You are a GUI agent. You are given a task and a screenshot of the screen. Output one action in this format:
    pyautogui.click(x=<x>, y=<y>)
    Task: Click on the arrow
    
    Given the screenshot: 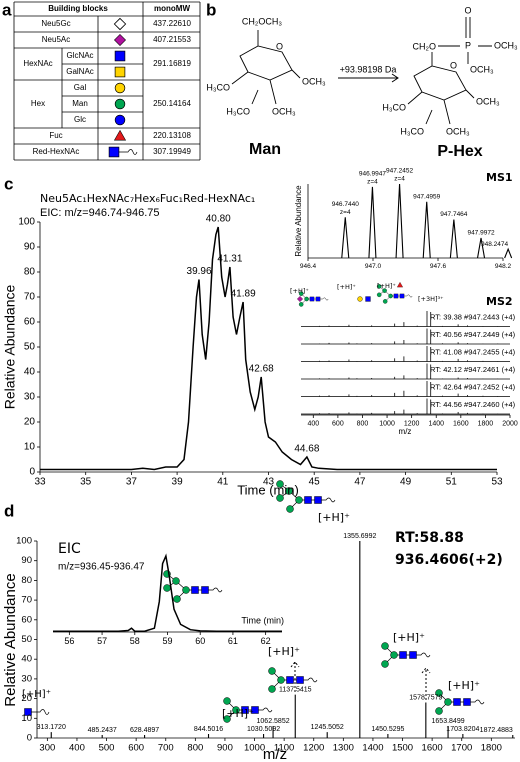 What is the action you would take?
    pyautogui.click(x=368, y=78)
    